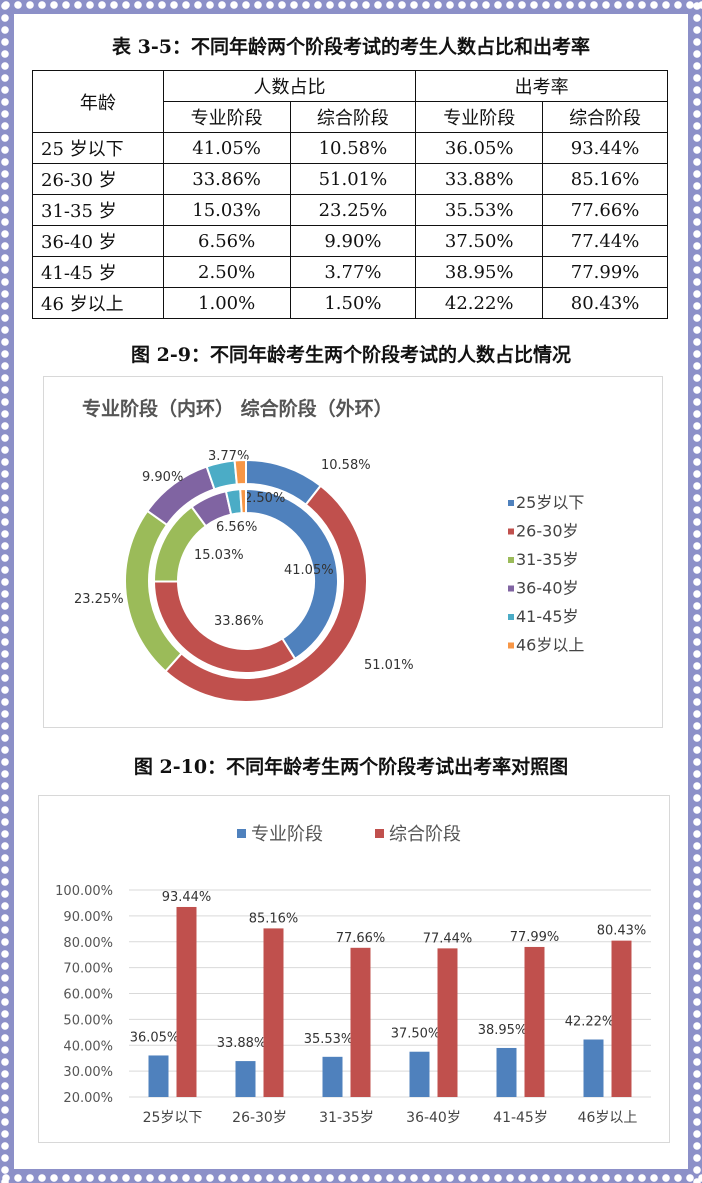 This screenshot has height=1183, width=702. Describe the element at coordinates (88, 969) in the screenshot. I see `y-tick-label: 70.00%` at that location.